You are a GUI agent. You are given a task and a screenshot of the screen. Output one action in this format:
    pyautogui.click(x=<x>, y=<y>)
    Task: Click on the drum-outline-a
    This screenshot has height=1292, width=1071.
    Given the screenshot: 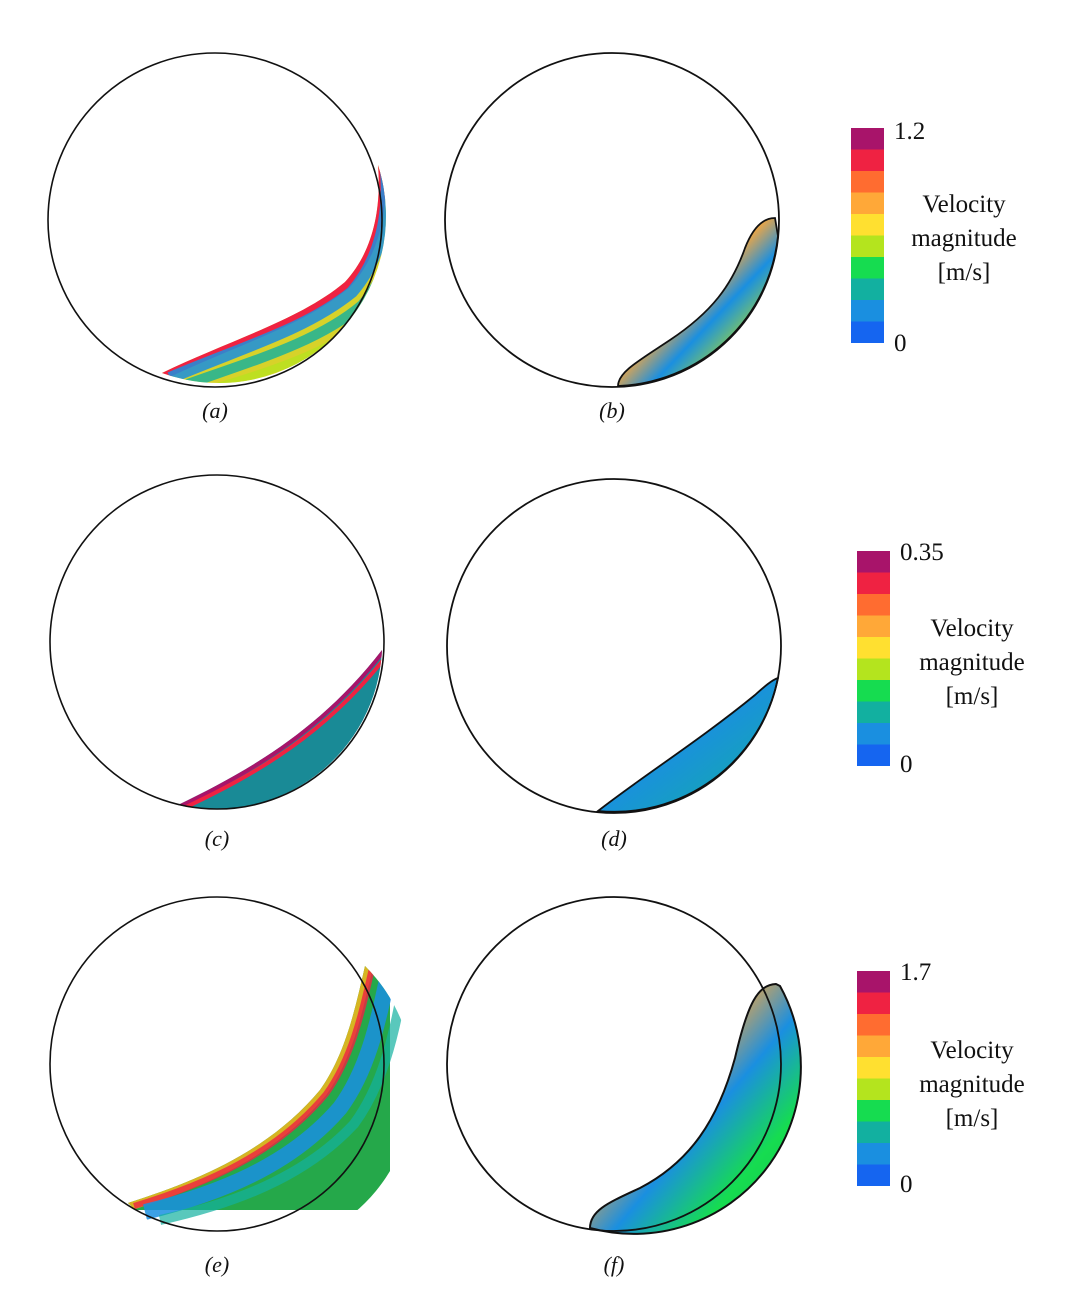 What is the action you would take?
    pyautogui.click(x=215, y=220)
    